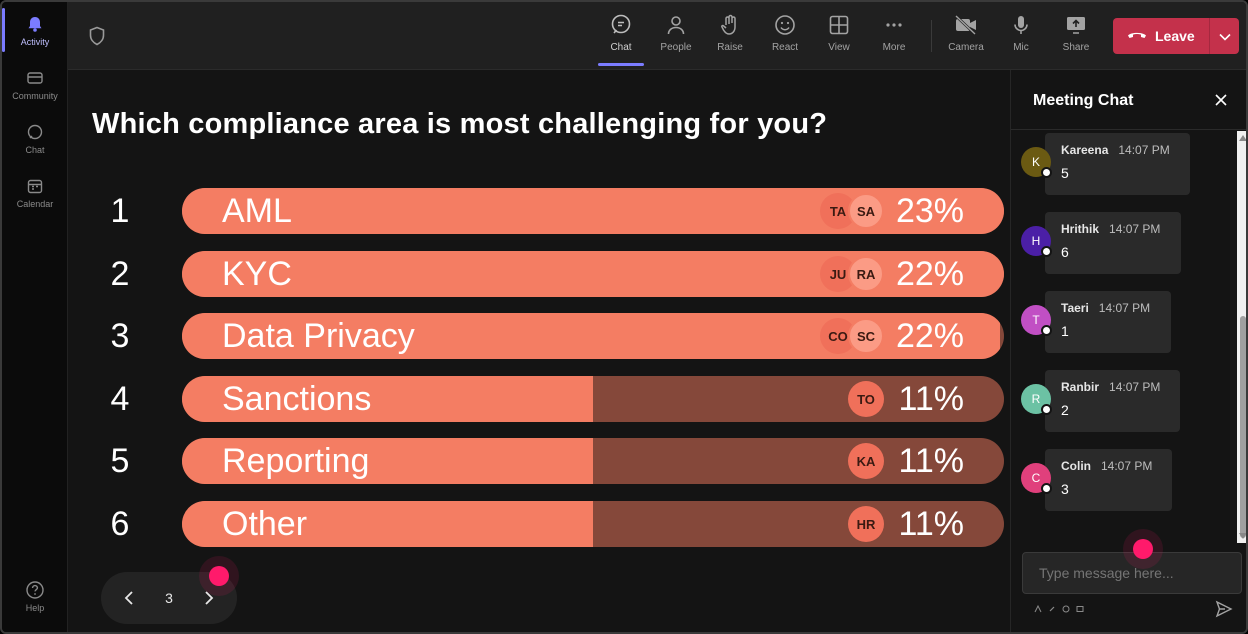  Describe the element at coordinates (120, 524) in the screenshot. I see `poll-option-number: 6` at that location.